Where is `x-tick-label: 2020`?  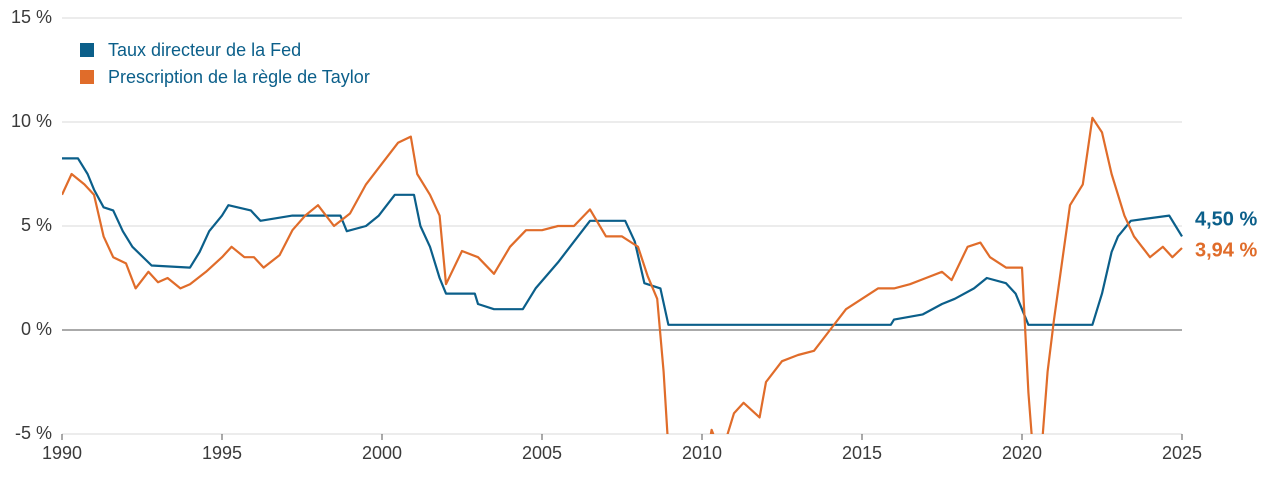
x-tick-label: 2020 is located at coordinates (1022, 453).